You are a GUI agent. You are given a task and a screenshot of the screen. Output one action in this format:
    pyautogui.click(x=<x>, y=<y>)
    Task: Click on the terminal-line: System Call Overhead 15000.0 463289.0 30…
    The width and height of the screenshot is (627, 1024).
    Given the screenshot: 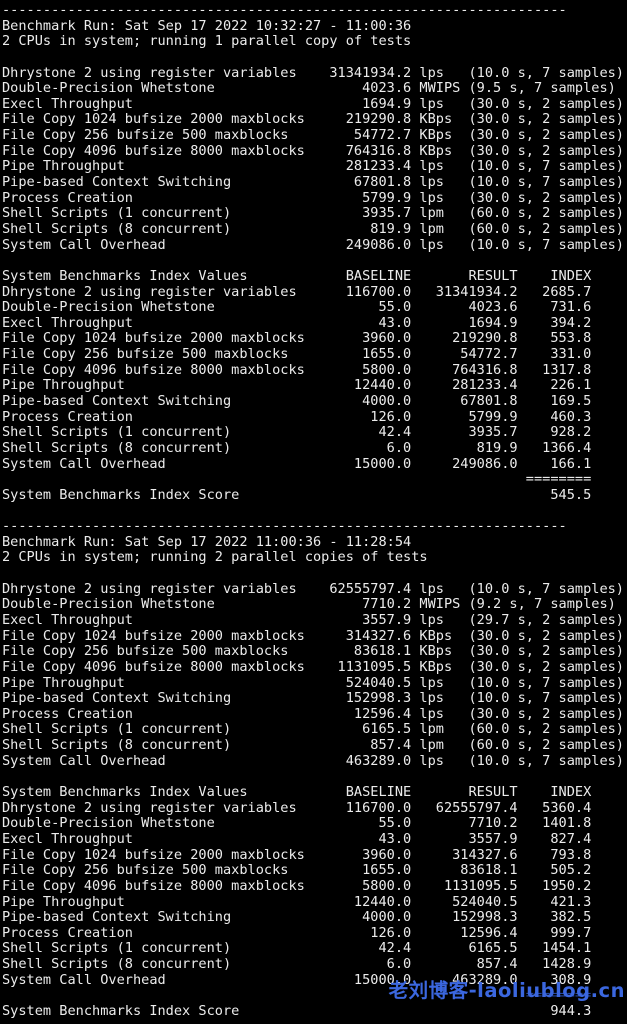 What is the action you would take?
    pyautogui.click(x=297, y=979)
    